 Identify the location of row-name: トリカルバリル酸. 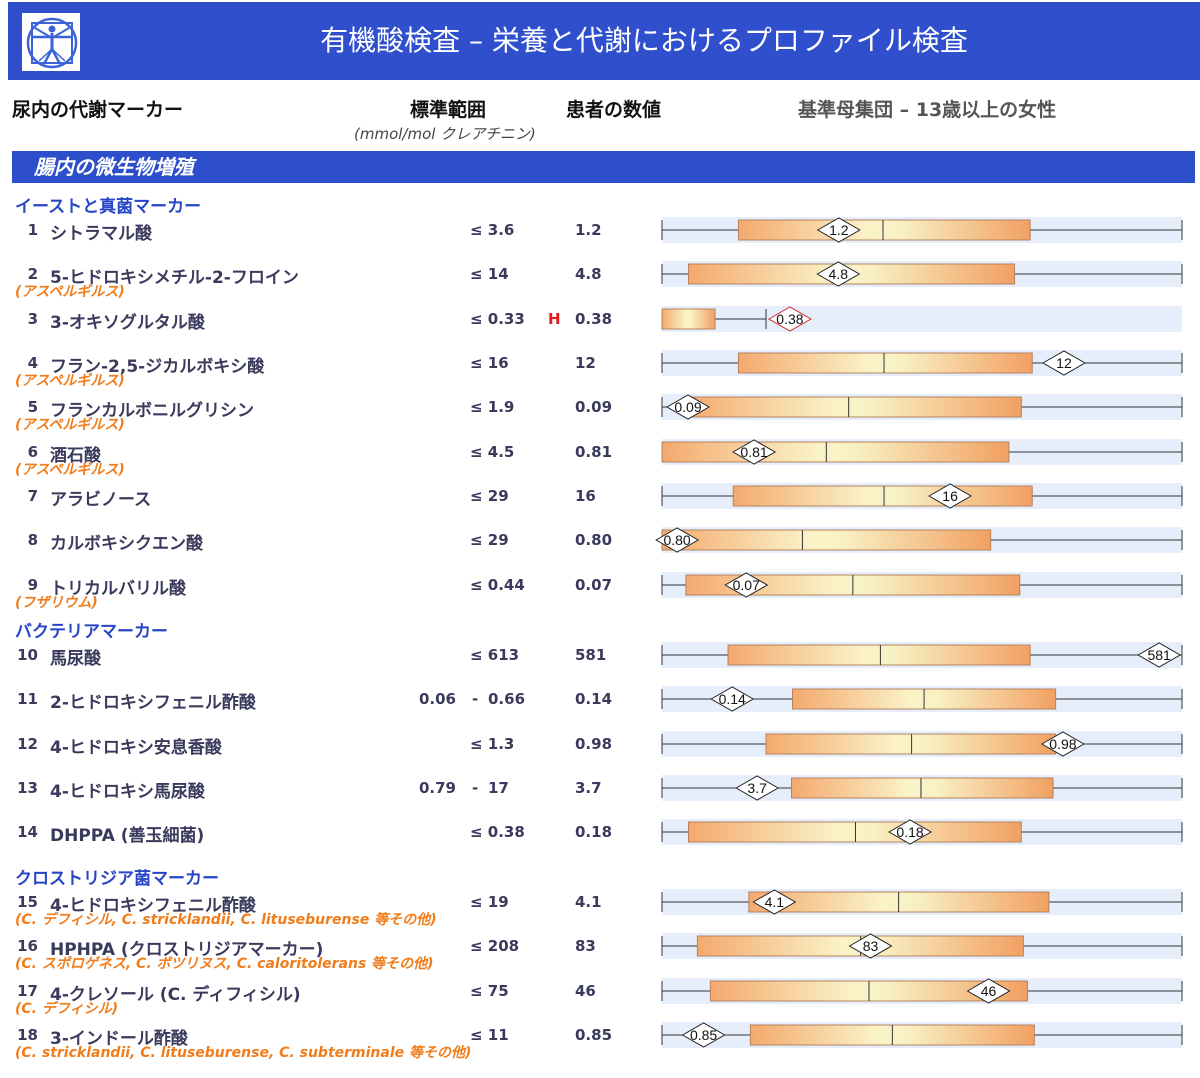
(118, 589).